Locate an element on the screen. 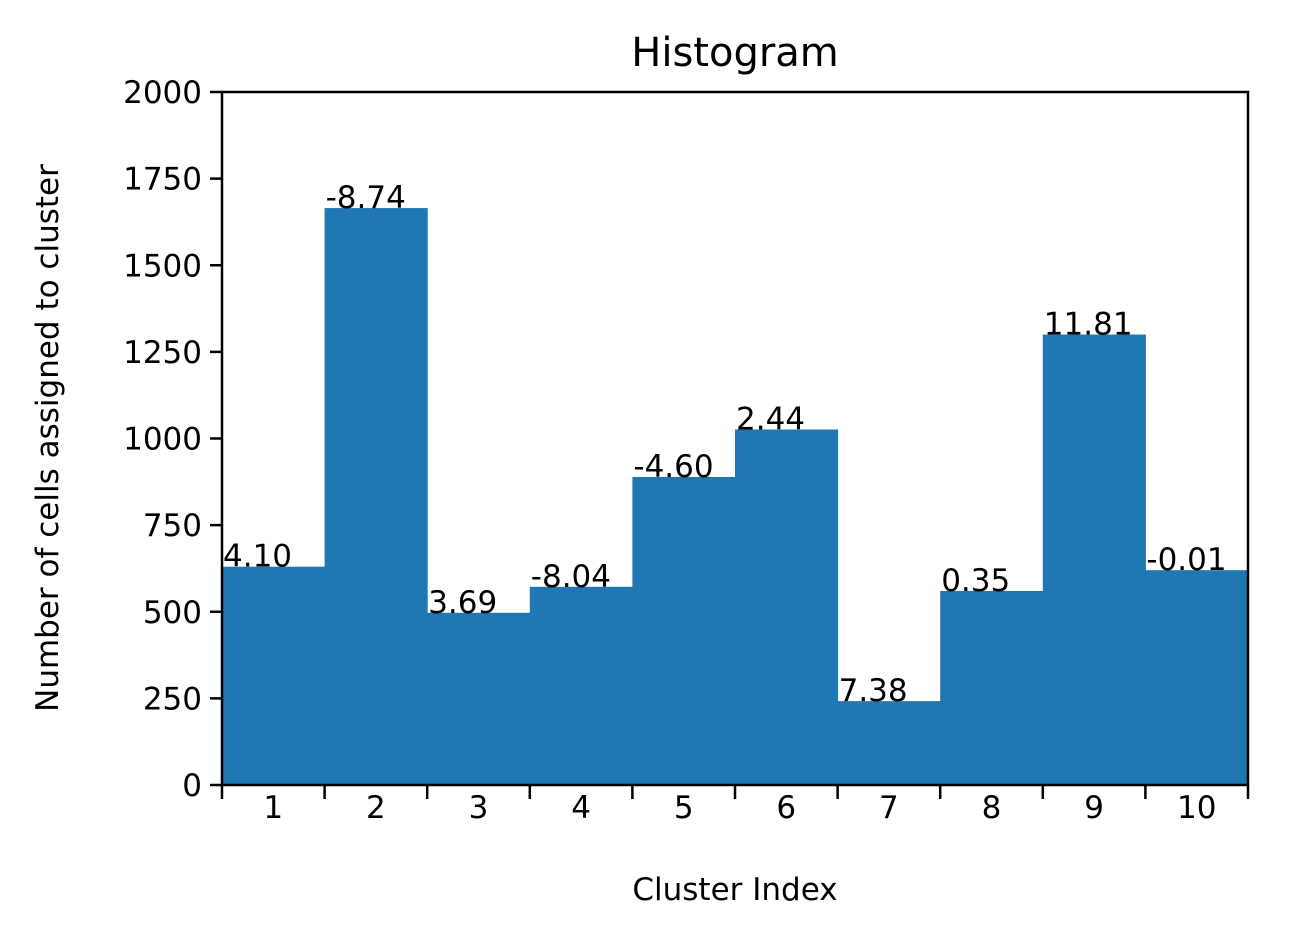 The width and height of the screenshot is (1312, 940). data-label-2: -8.74 is located at coordinates (366, 198).